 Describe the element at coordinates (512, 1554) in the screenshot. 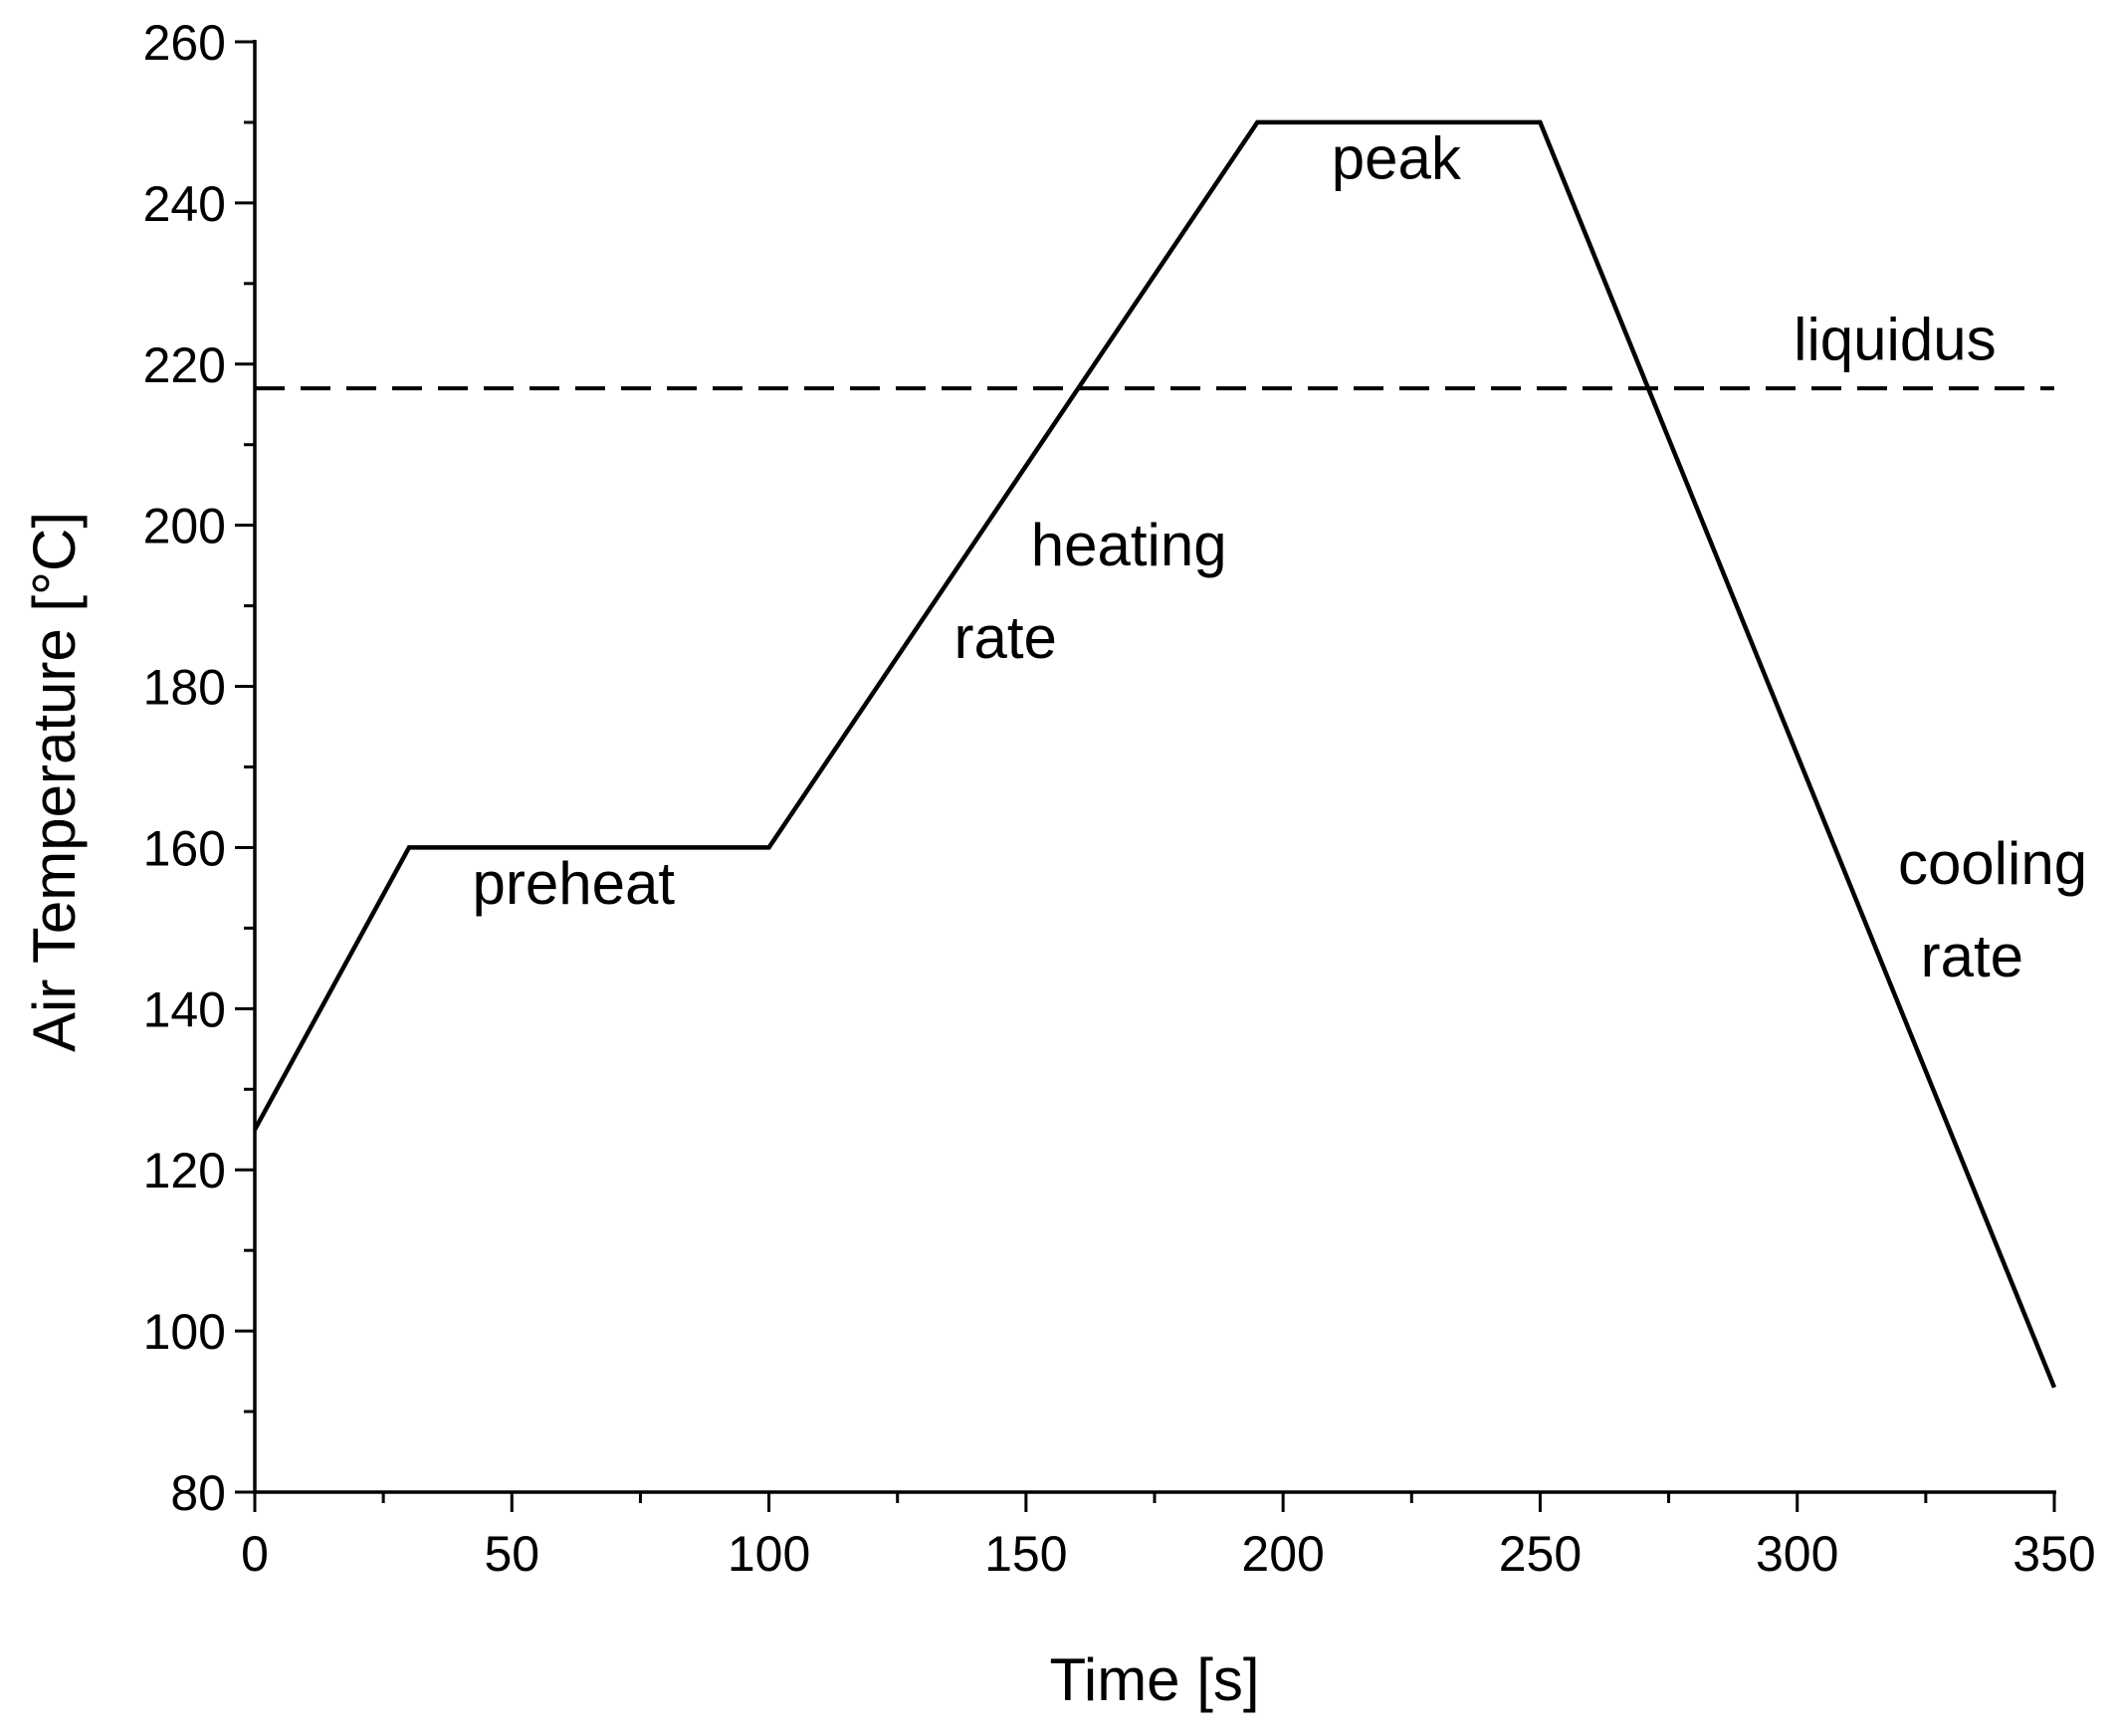

I see `x-tick-label: 50` at that location.